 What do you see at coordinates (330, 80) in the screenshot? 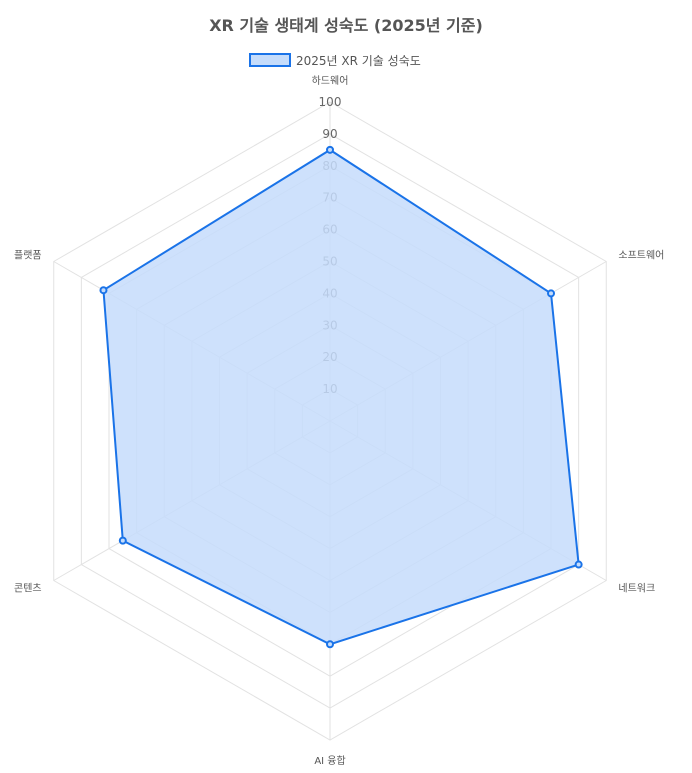
I see `axis-point-label: 하드웨어` at bounding box center [330, 80].